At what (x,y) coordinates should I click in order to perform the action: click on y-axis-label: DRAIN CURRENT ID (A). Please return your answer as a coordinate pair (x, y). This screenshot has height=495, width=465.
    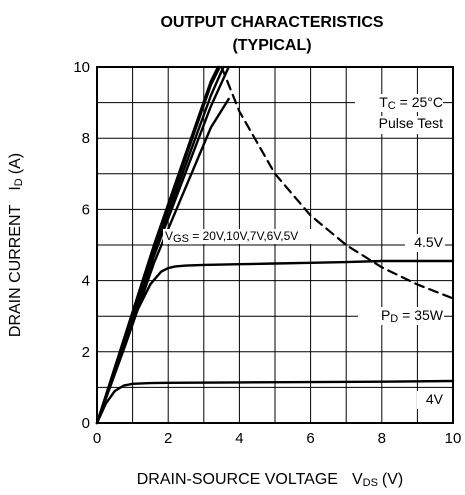
    Looking at the image, I should click on (16, 245).